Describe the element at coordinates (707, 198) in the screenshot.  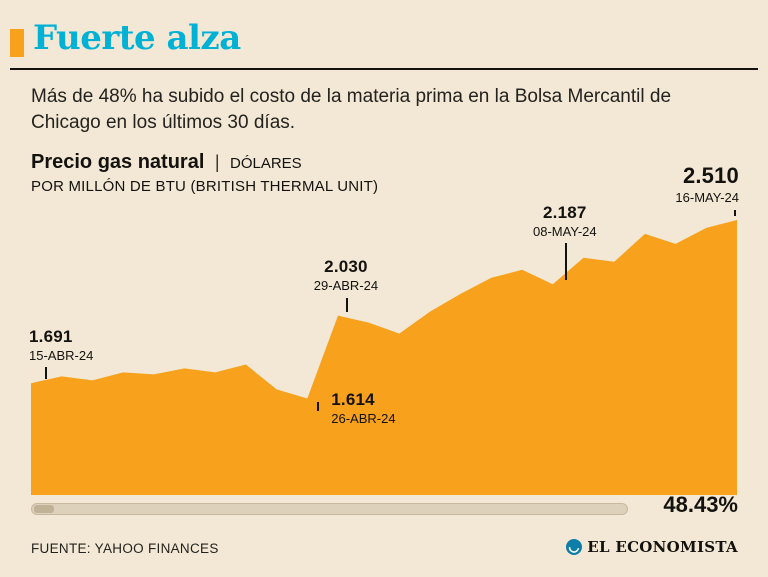
I see `annotation-date: 16-MAY-24` at that location.